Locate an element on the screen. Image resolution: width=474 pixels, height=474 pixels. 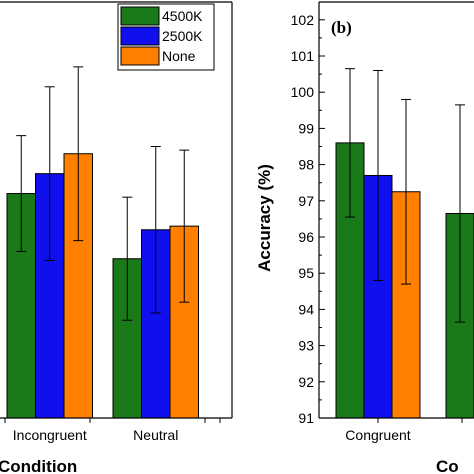
legend-swatch-4500k is located at coordinates (140, 16).